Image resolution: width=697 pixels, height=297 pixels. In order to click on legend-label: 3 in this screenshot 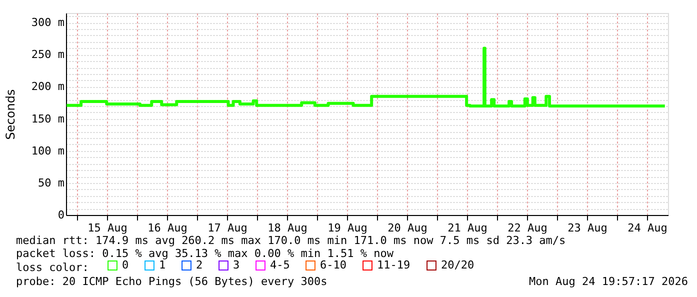, I will do `click(236, 265)`.